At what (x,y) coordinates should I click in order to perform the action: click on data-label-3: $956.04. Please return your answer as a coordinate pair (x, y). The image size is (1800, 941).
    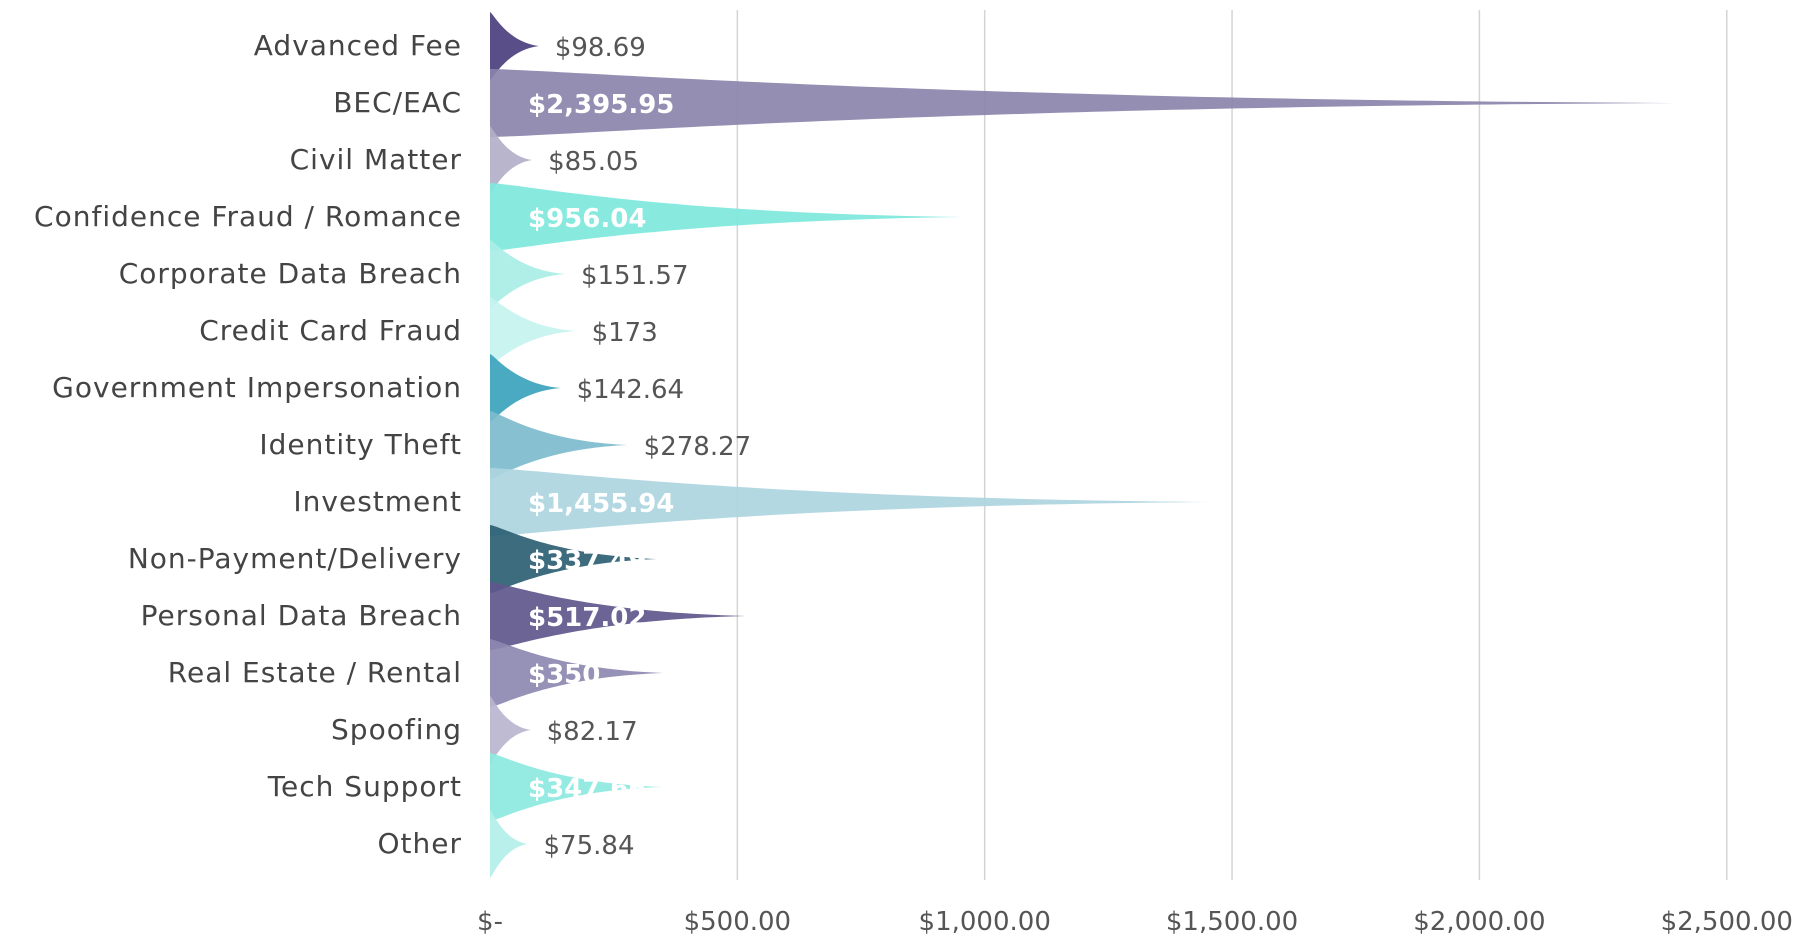
    Looking at the image, I should click on (587, 219).